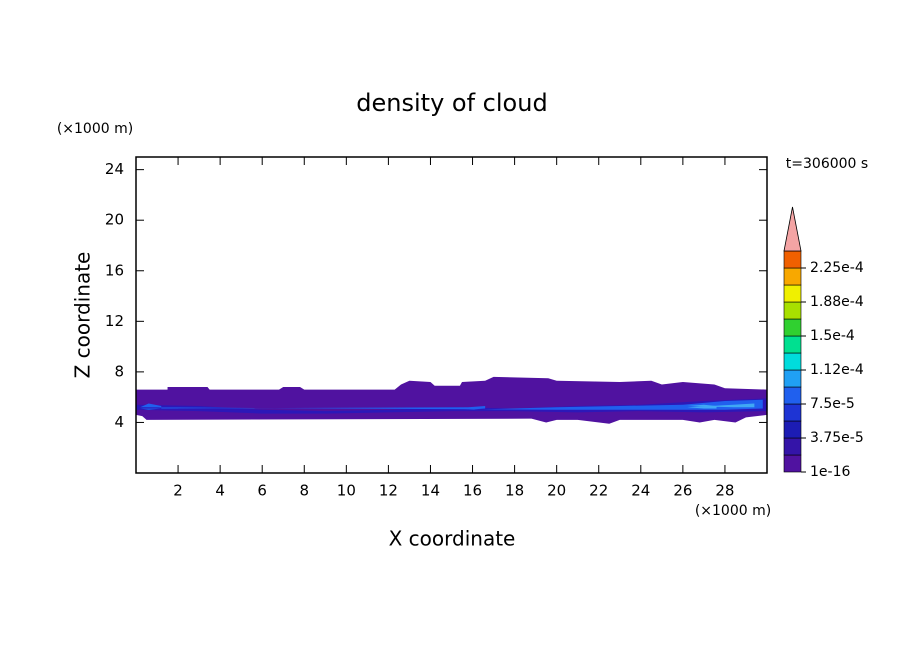 This screenshot has width=904, height=654. I want to click on x-tick-label: 14, so click(430, 491).